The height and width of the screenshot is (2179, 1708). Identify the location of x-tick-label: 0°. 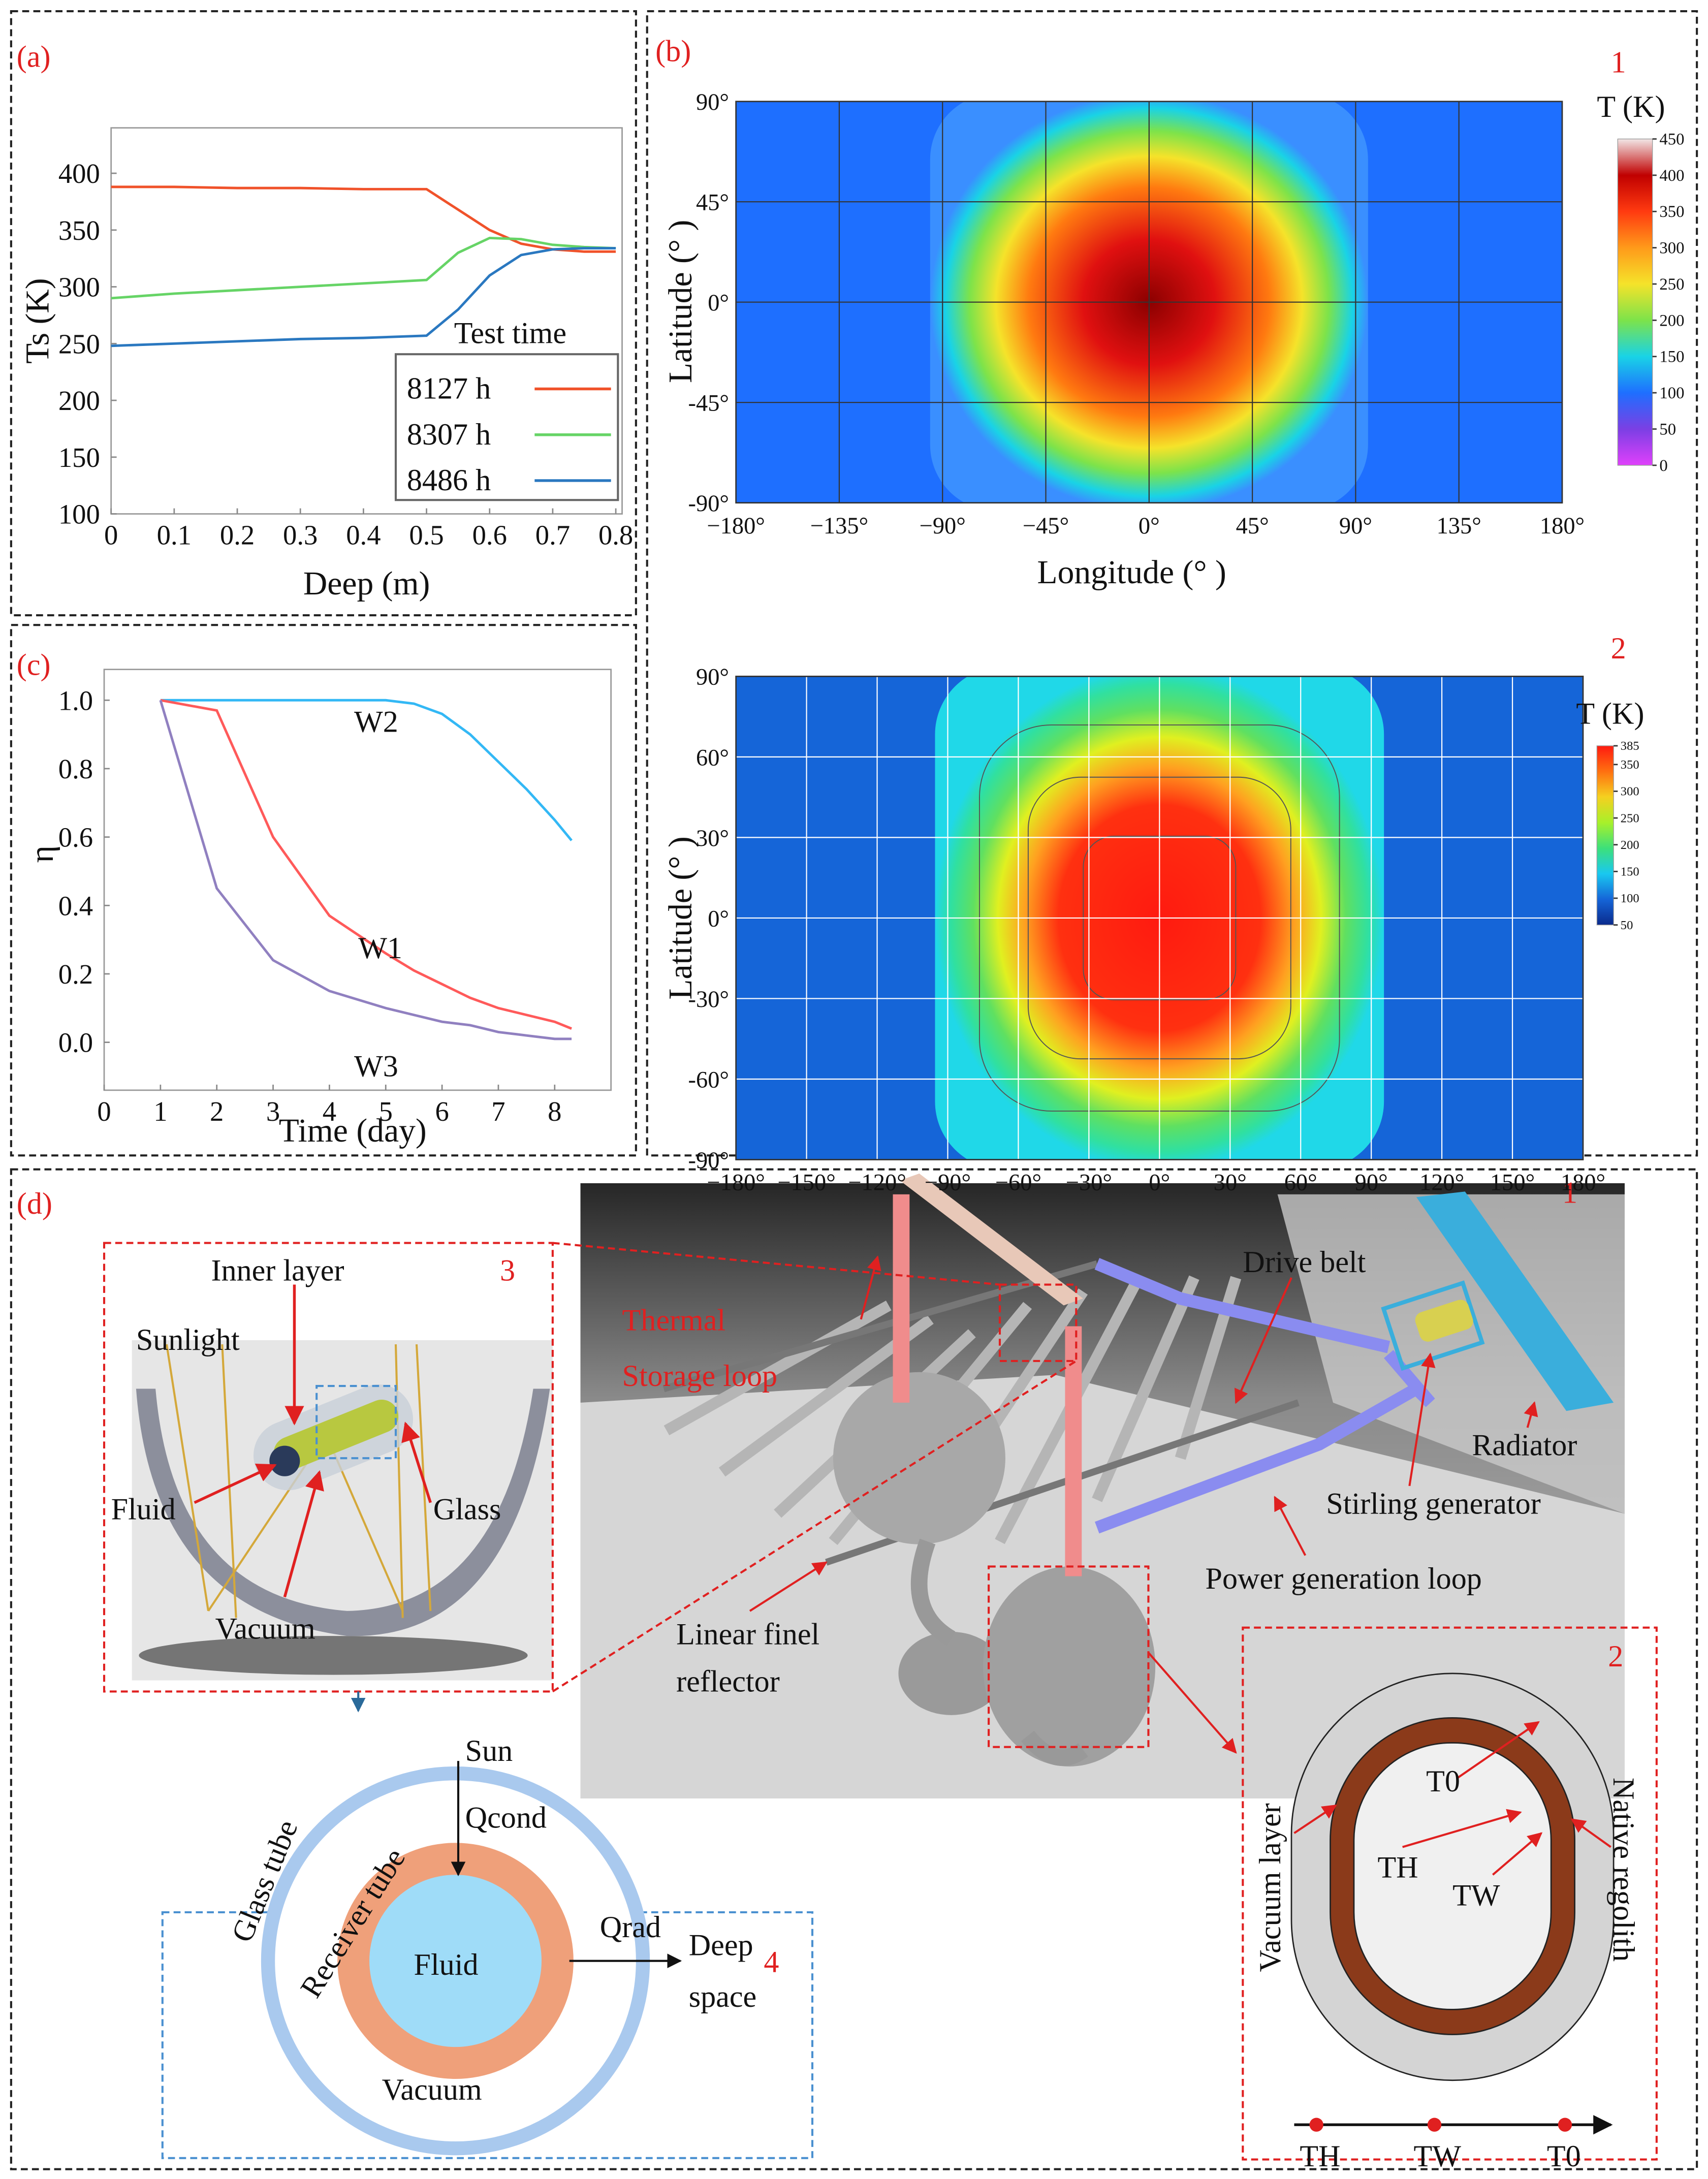
(1159, 1183).